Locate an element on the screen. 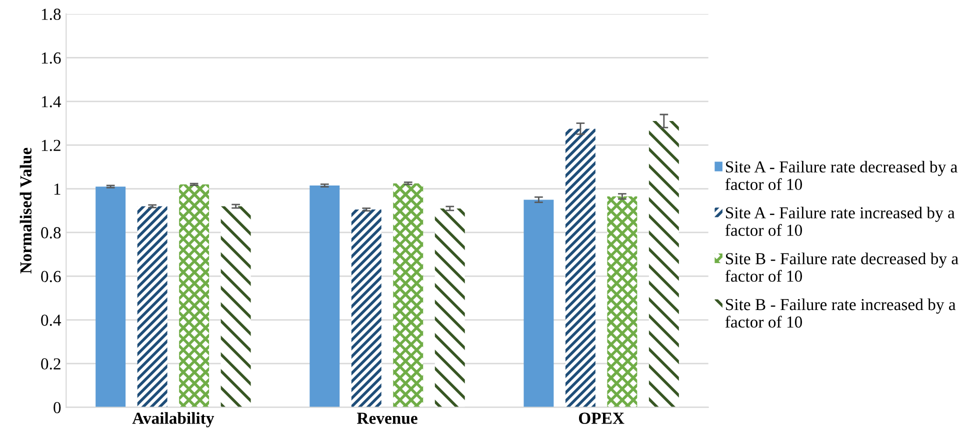 This screenshot has width=973, height=437. y-tick-label: 1 is located at coordinates (57, 189).